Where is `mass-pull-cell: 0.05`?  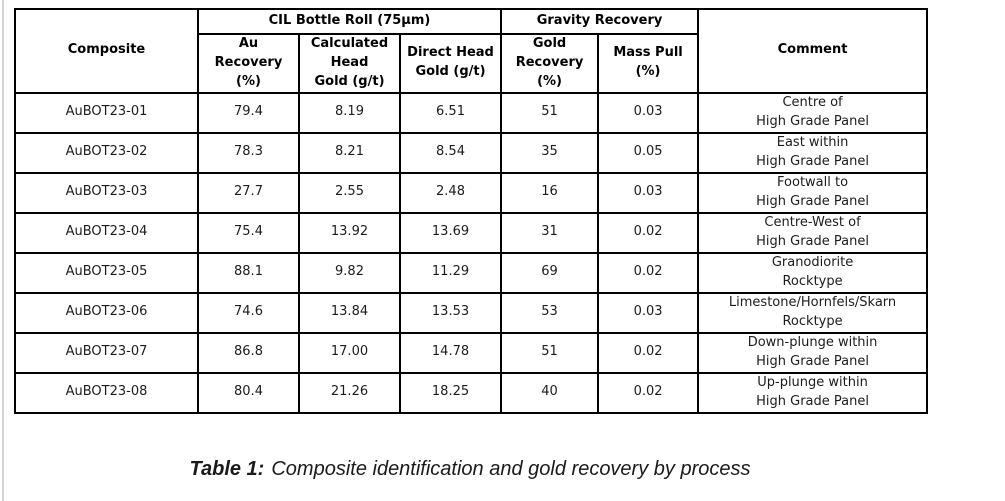
mass-pull-cell: 0.05 is located at coordinates (648, 152).